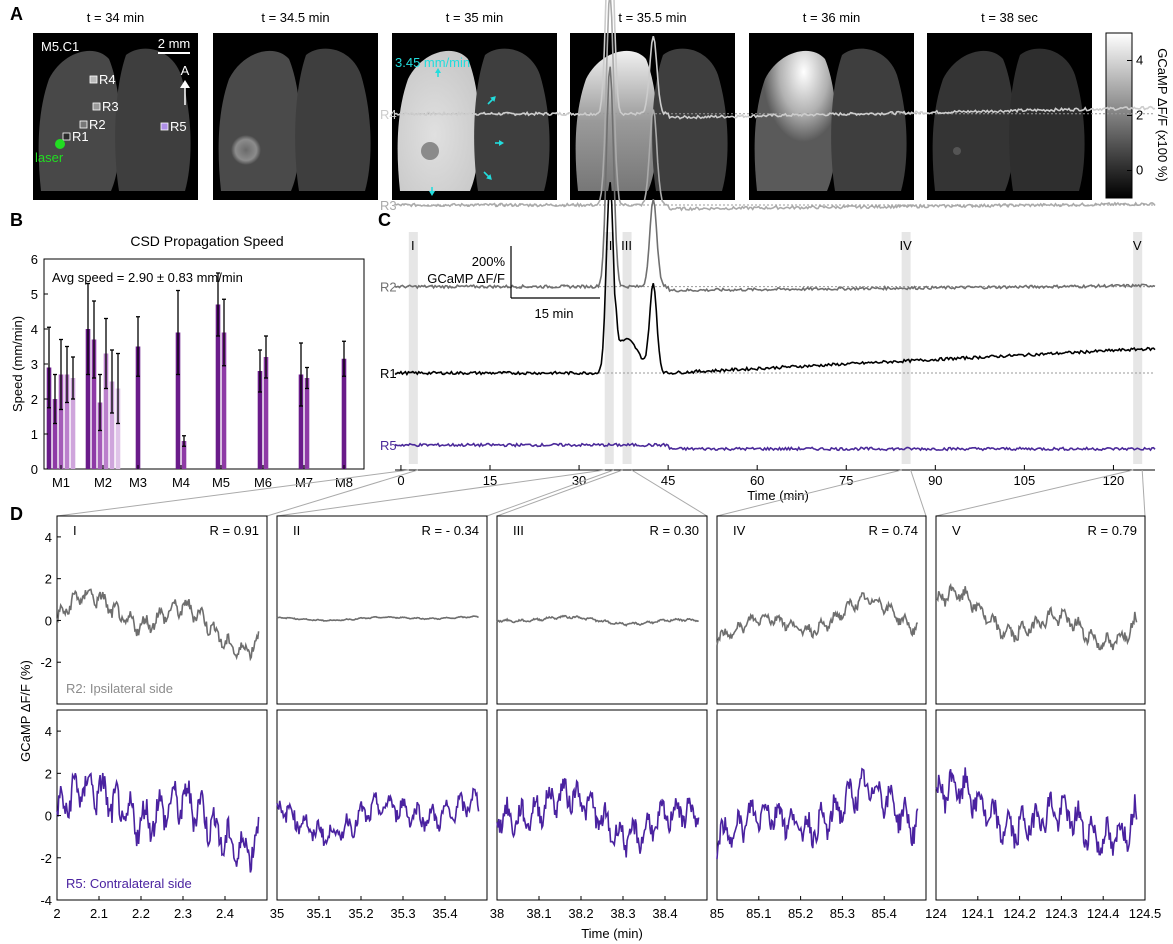  What do you see at coordinates (34, 259) in the screenshot?
I see `b-ytick-label: 6` at bounding box center [34, 259].